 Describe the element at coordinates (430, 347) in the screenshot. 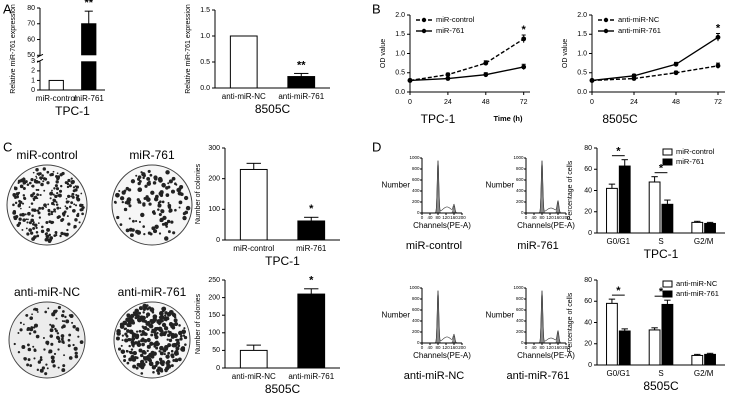

I see `x-tick-label: 40` at that location.